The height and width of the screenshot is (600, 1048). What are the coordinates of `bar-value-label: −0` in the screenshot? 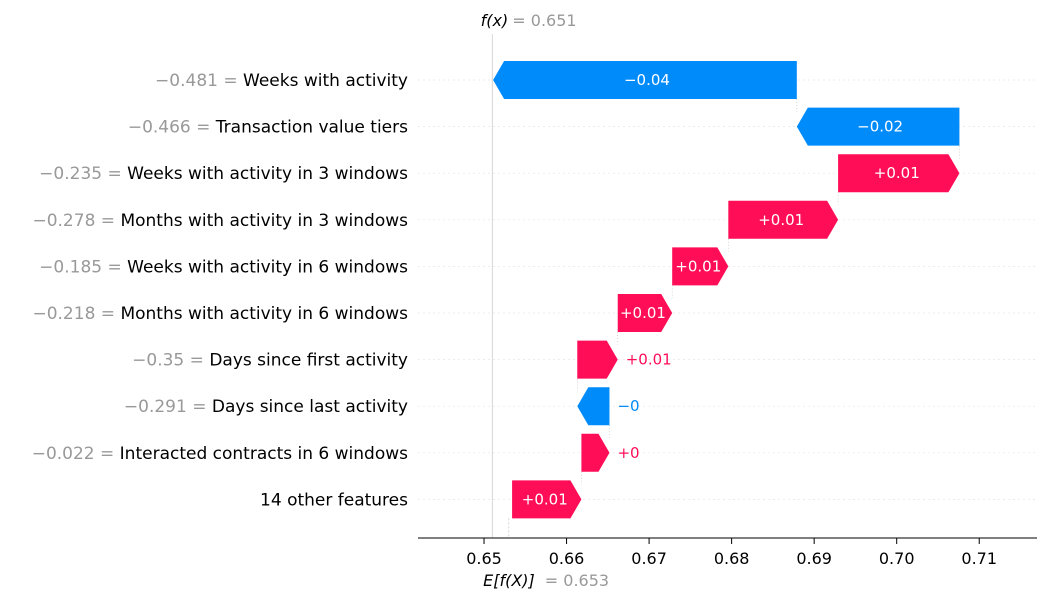 It's located at (628, 406).